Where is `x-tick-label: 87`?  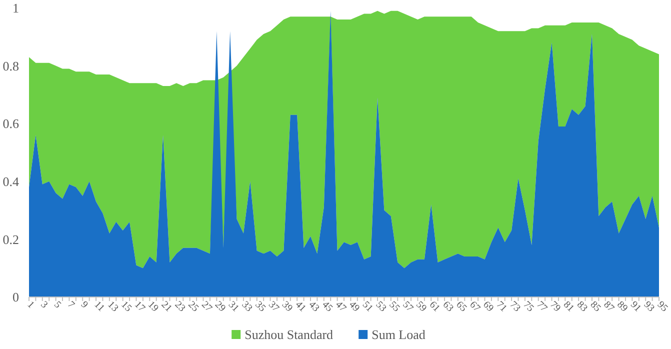
x-tick-label: 87 is located at coordinates (608, 306).